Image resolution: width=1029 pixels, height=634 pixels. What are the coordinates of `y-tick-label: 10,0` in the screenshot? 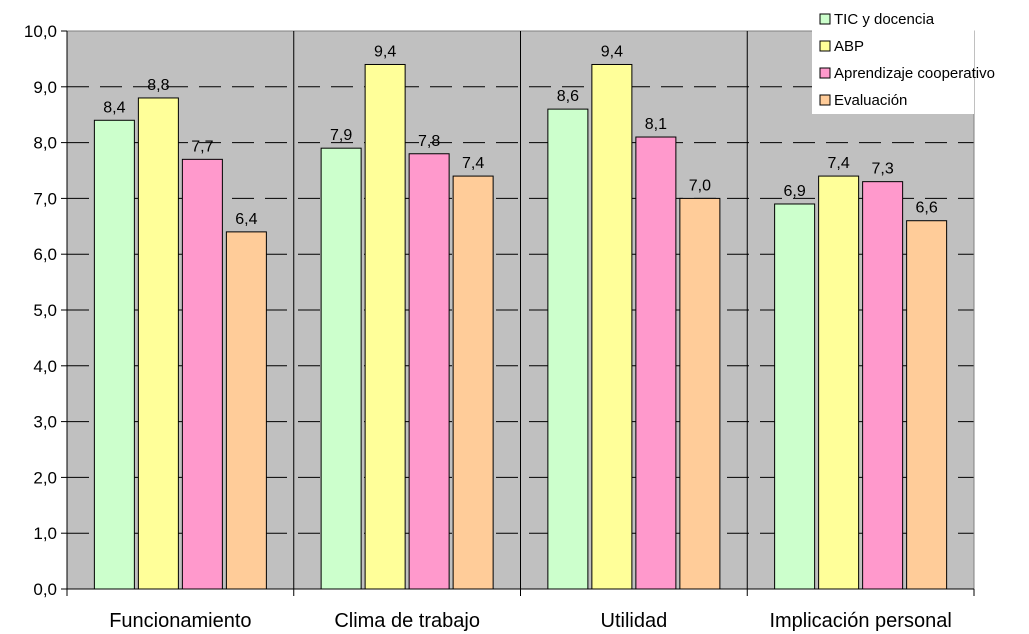 It's located at (40, 31).